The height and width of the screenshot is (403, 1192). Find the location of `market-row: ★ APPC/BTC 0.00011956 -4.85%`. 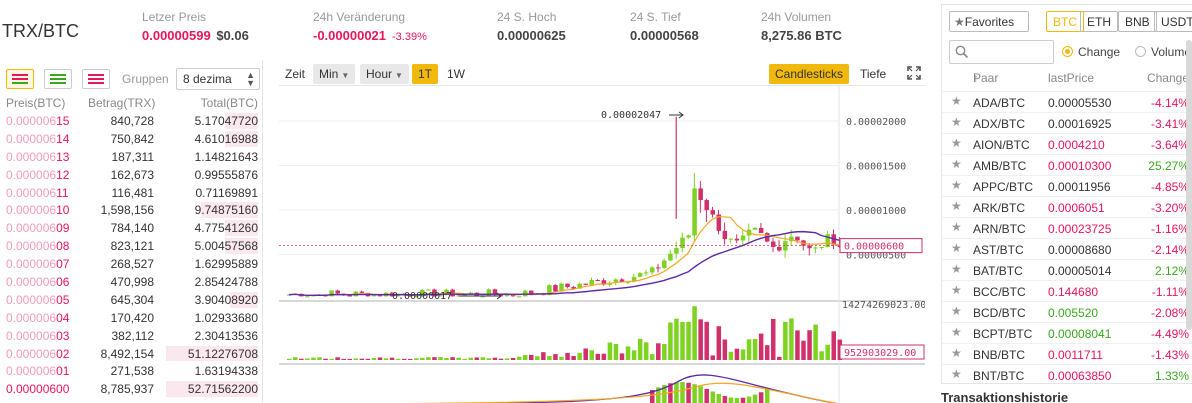

market-row: ★ APPC/BTC 0.00011956 -4.85% is located at coordinates (1067, 185).